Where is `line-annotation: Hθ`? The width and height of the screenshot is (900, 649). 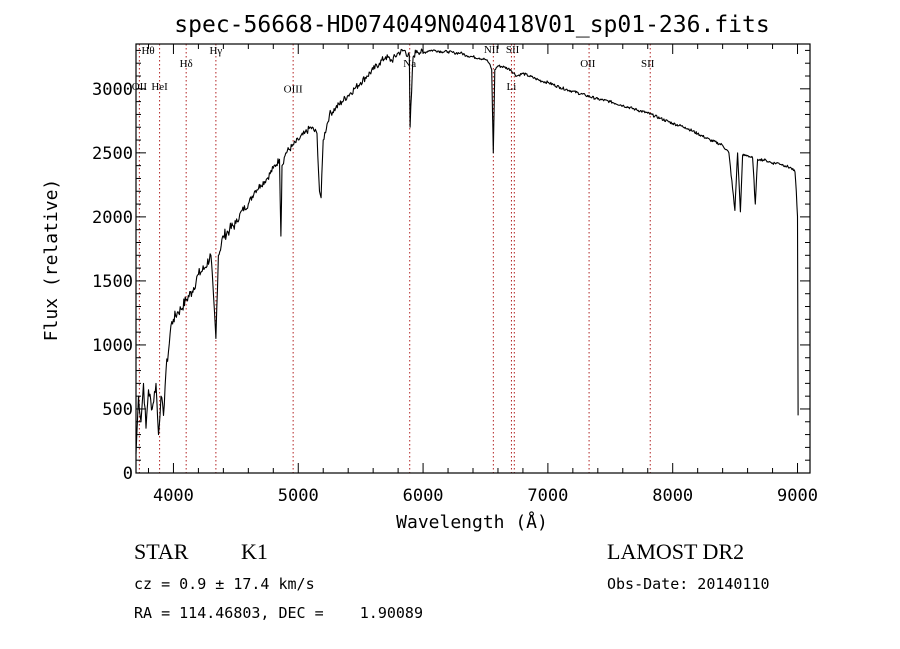 line-annotation: Hθ is located at coordinates (147, 51).